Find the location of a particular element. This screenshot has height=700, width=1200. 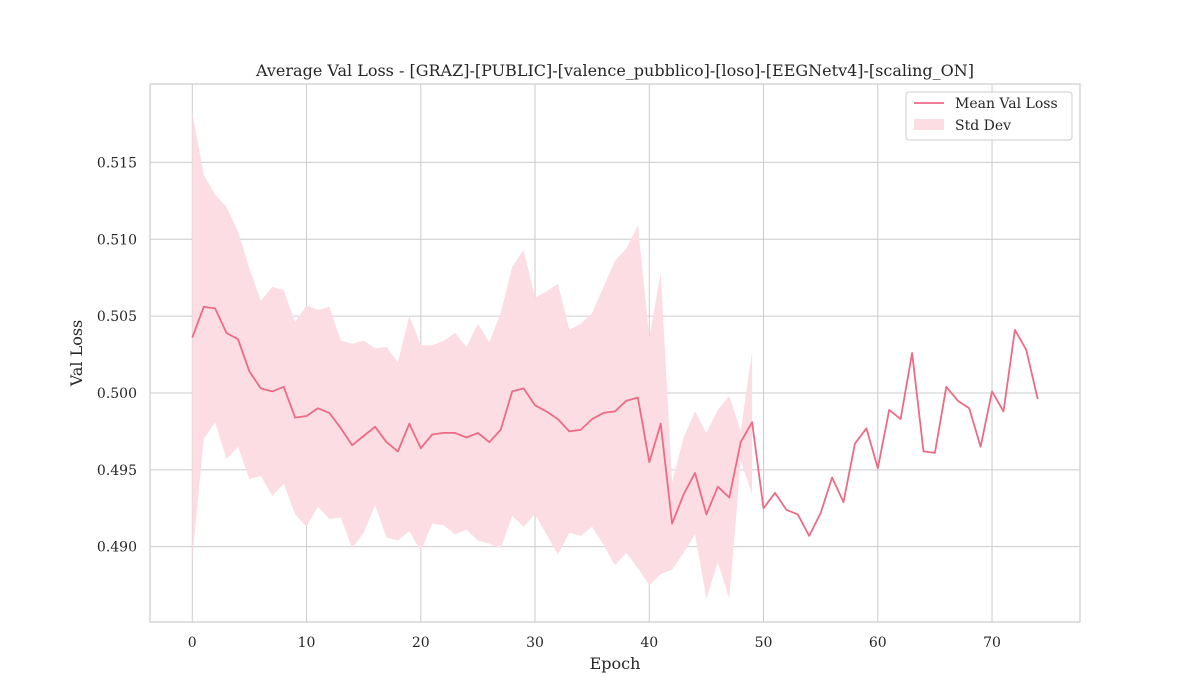

y-tick-labels: 0.490 0.495 0.500 0.505 0.510 0.515 is located at coordinates (117, 355).